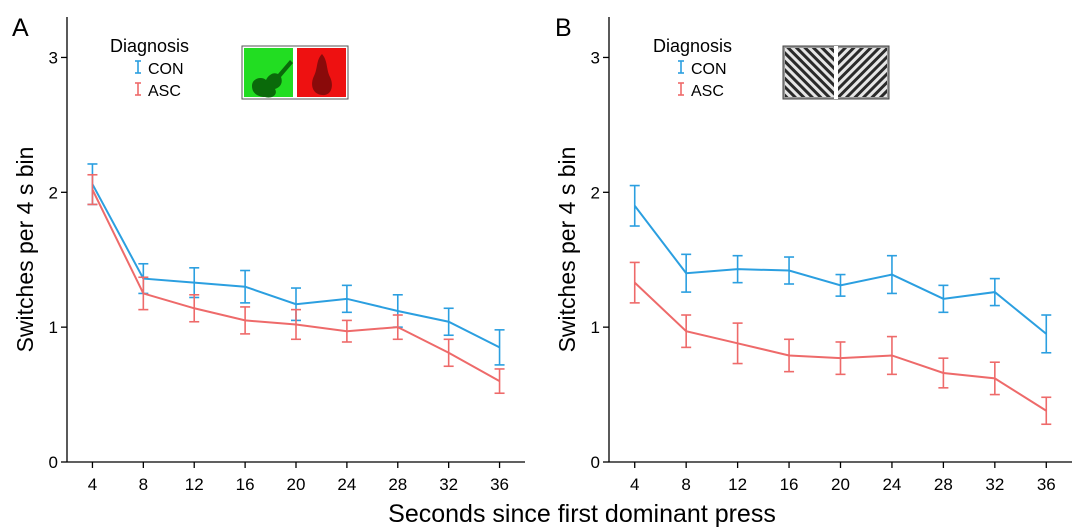 This screenshot has width=1089, height=529. I want to click on pear-shape, so click(322, 75).